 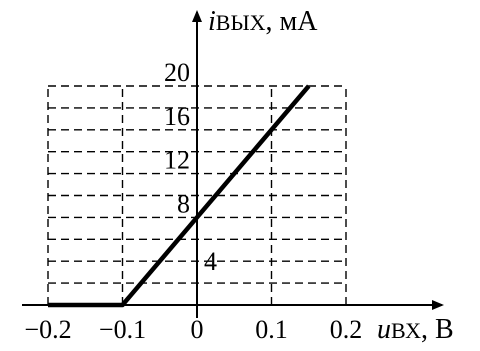 I want to click on x-axis-label: uВХ, В, so click(x=415, y=329).